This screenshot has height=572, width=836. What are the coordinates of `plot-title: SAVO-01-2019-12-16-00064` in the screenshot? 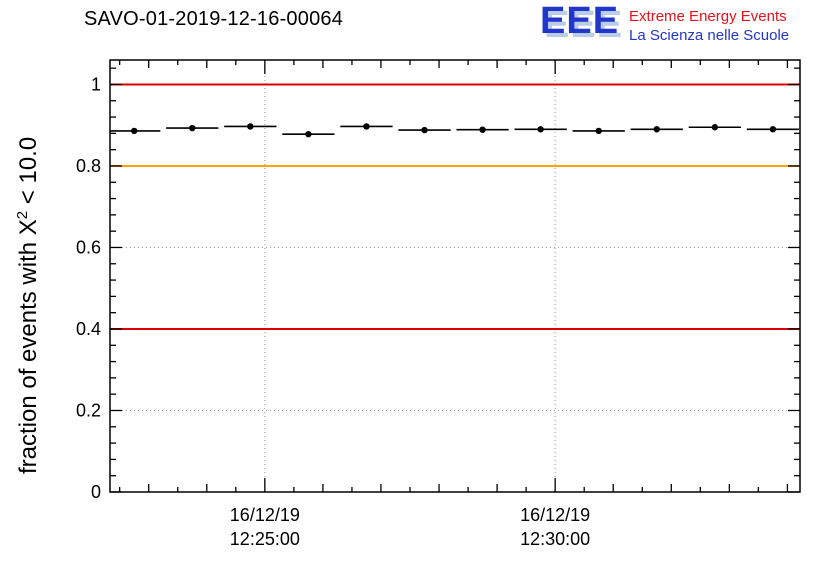 It's located at (214, 19).